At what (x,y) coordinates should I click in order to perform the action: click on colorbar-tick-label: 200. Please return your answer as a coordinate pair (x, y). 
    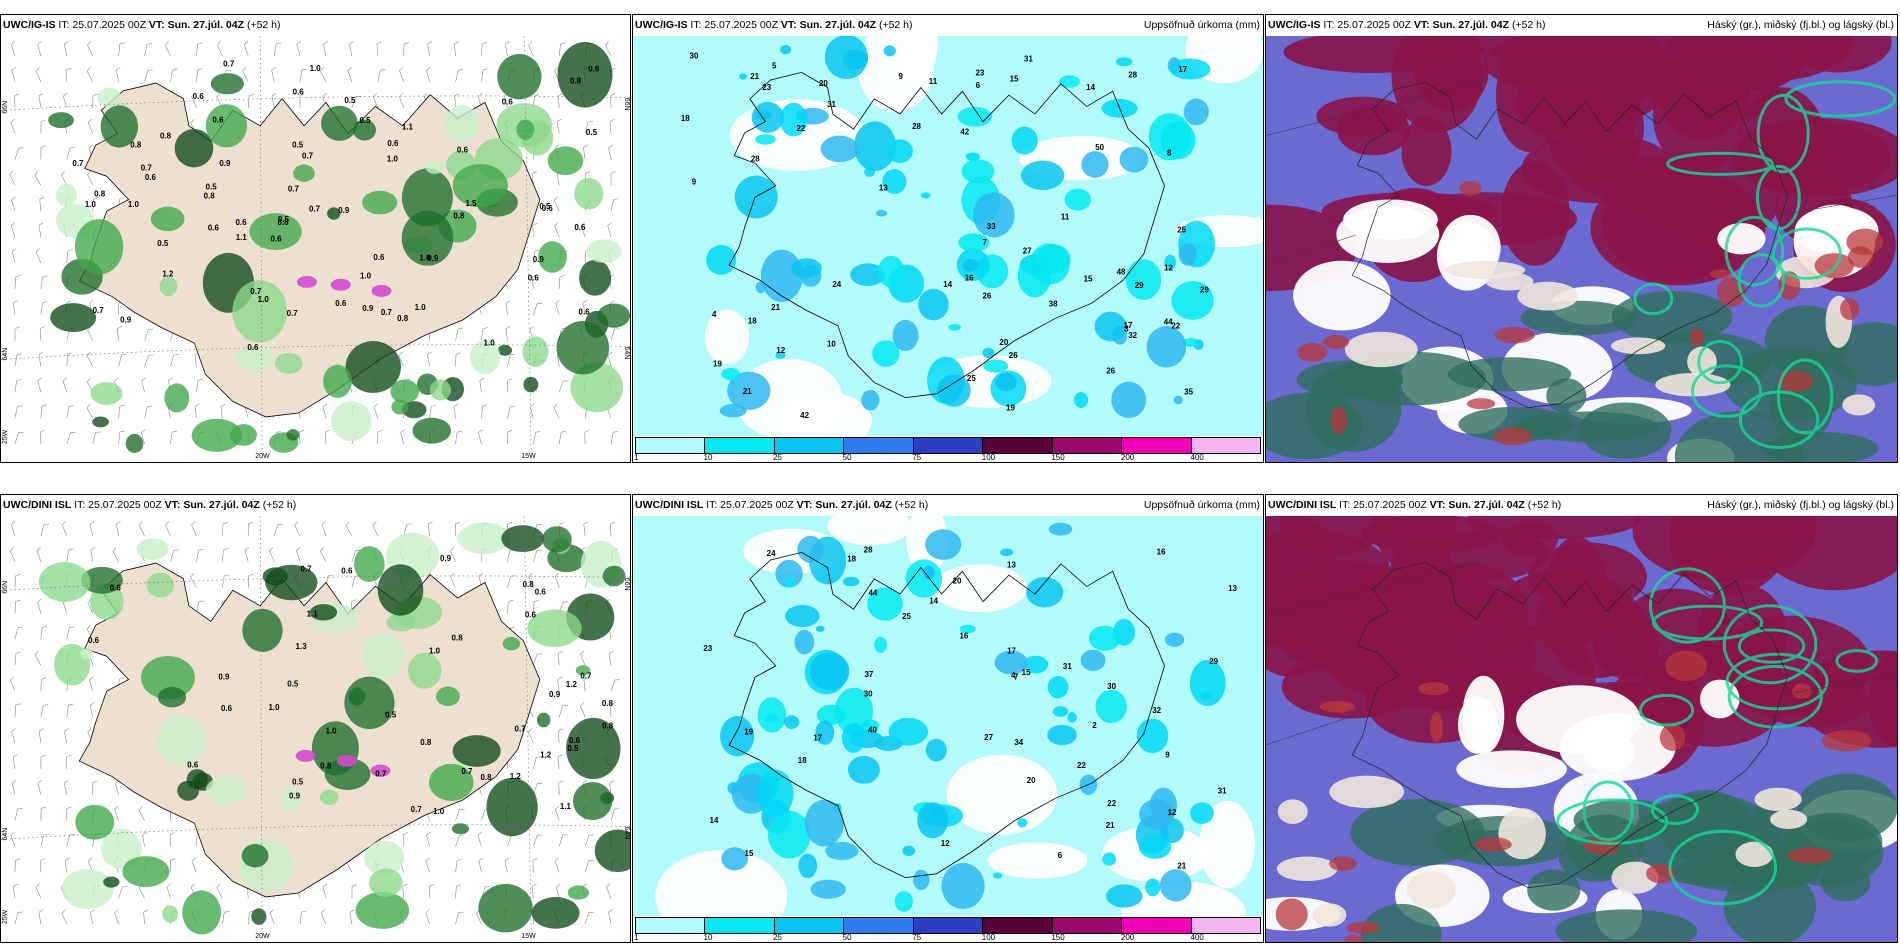
    Looking at the image, I should click on (1127, 457).